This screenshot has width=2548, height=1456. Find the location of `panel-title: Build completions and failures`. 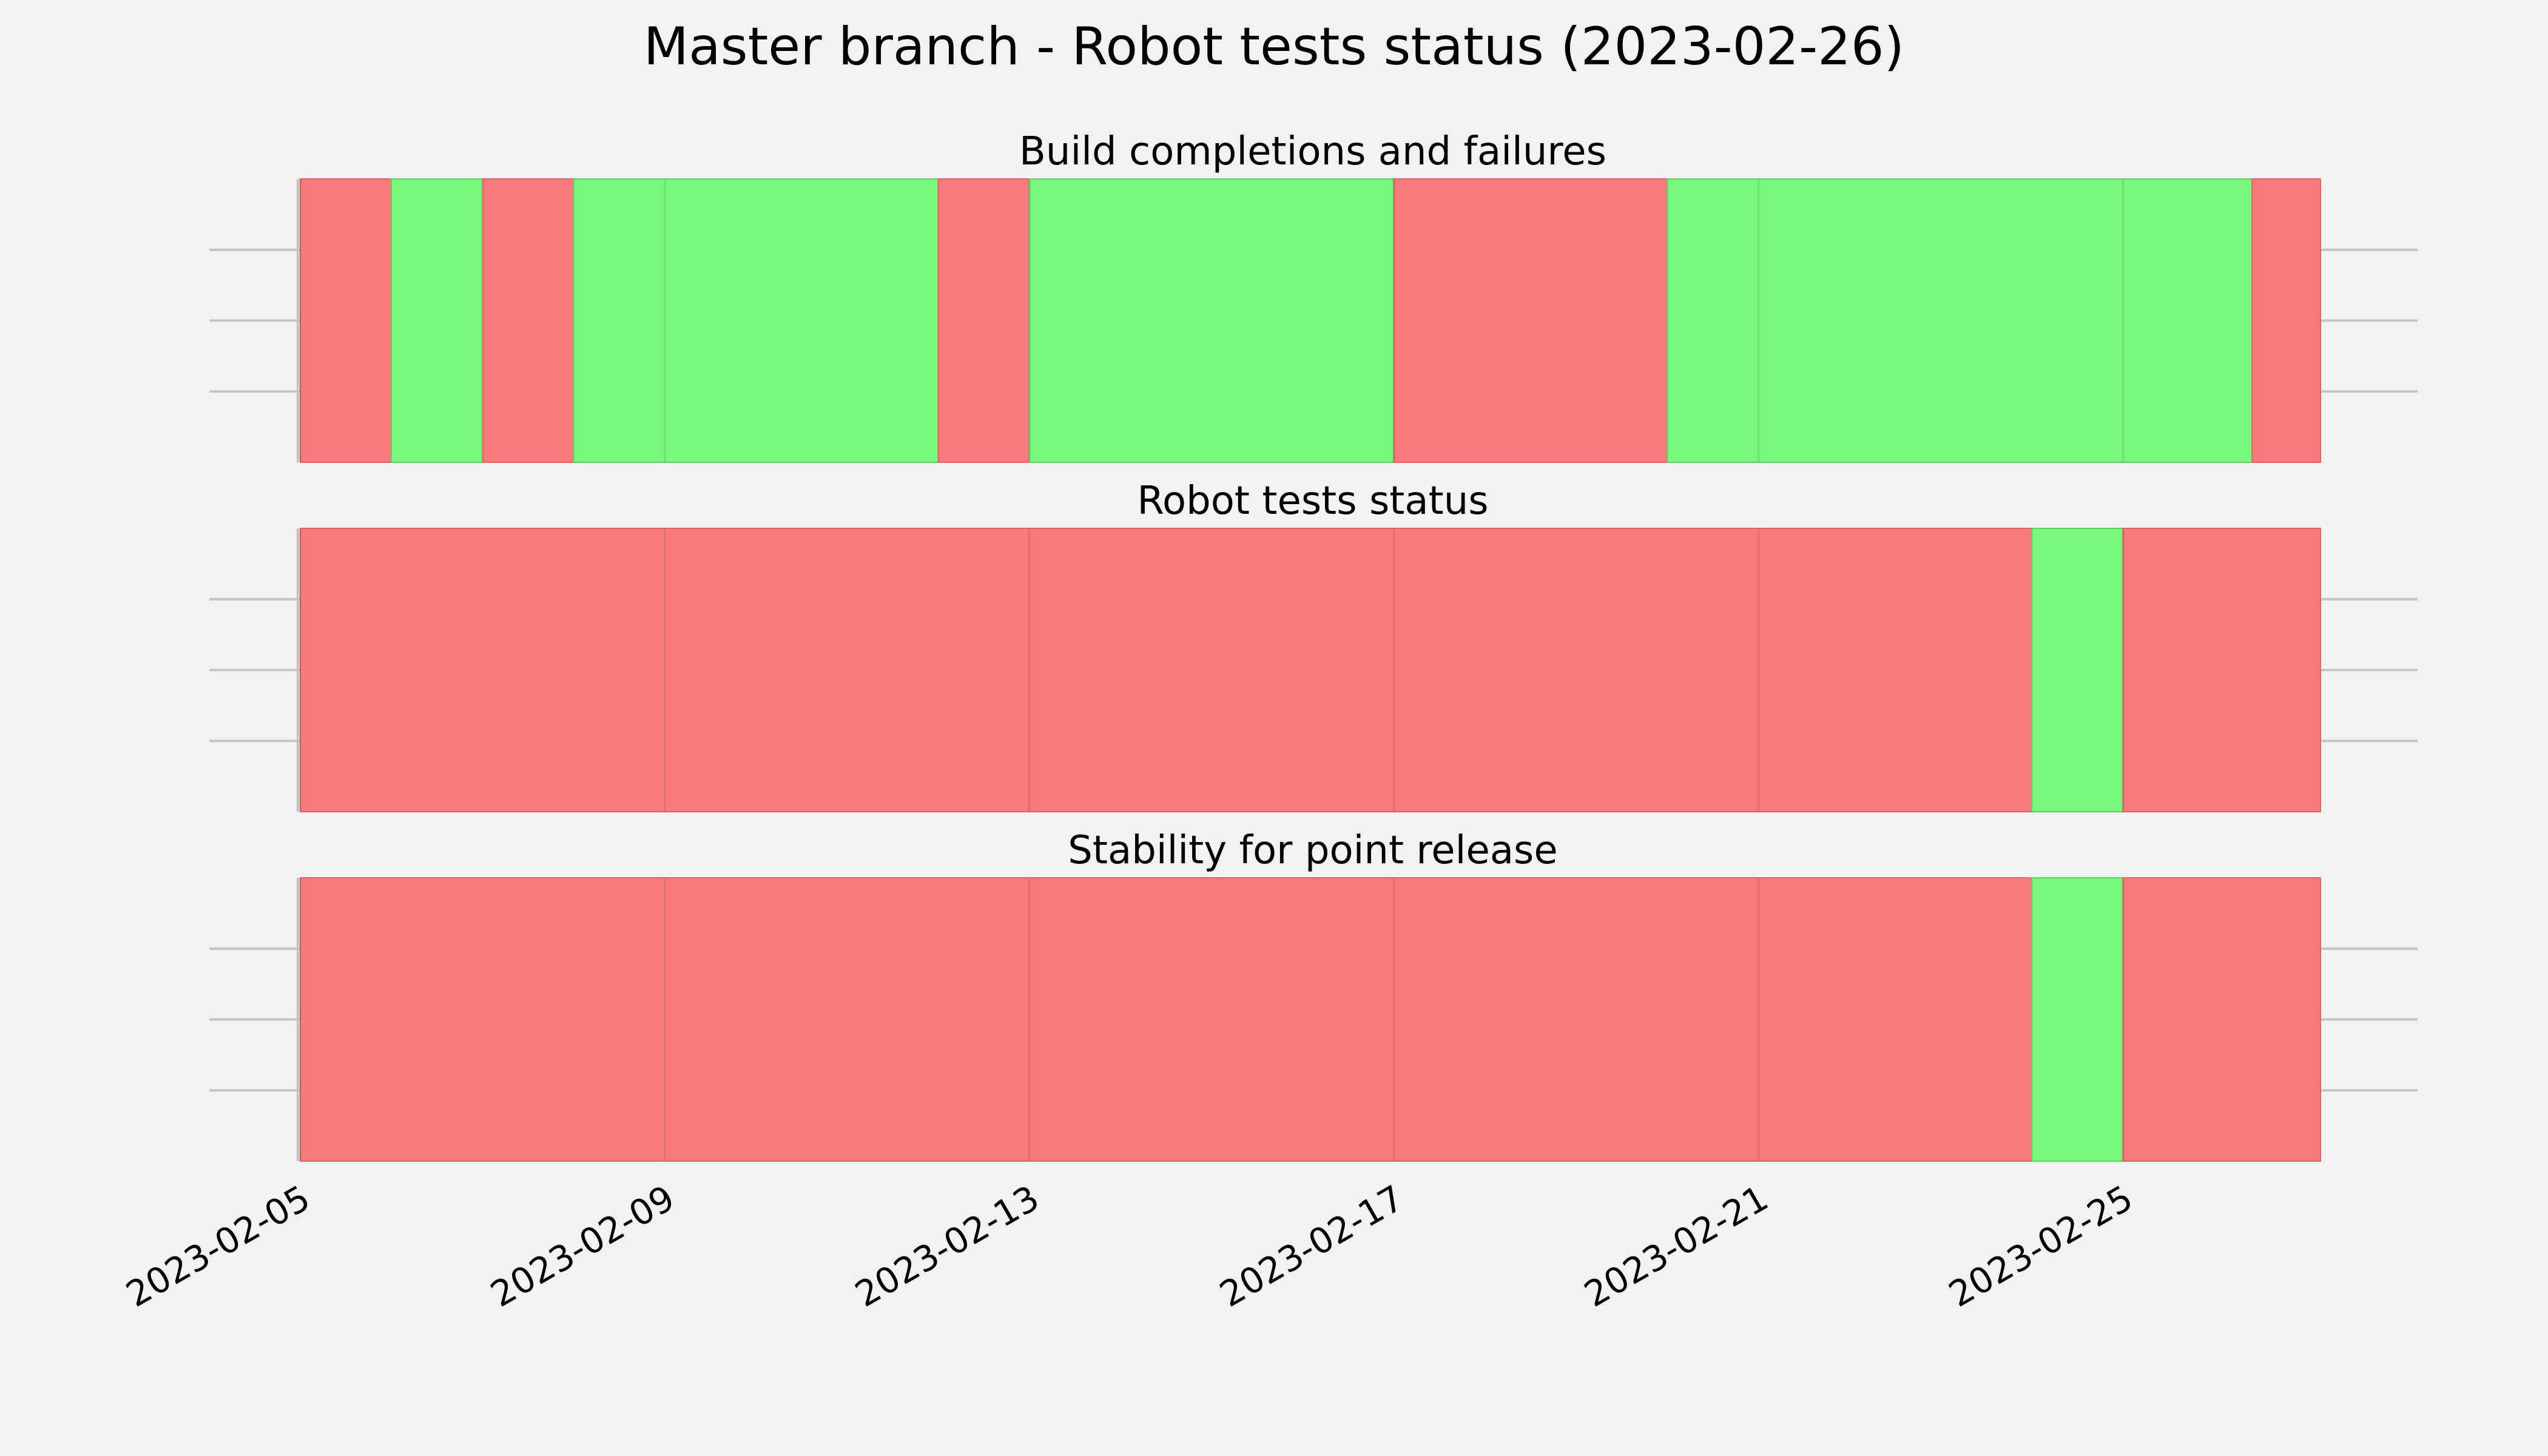

panel-title: Build completions and failures is located at coordinates (1312, 151).